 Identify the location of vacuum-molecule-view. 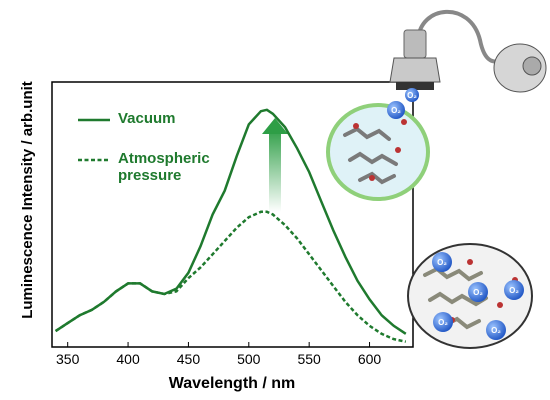
(378, 151).